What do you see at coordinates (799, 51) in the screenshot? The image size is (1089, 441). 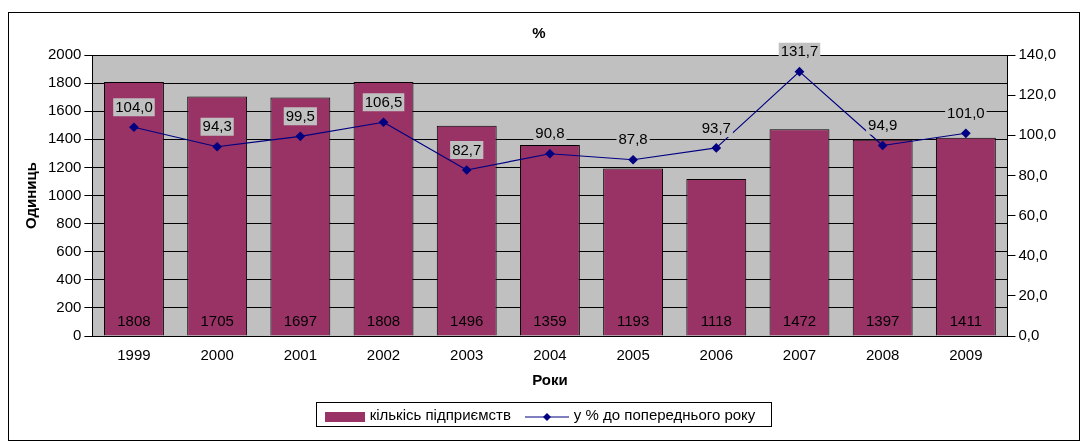 I see `data-label: 131,7` at bounding box center [799, 51].